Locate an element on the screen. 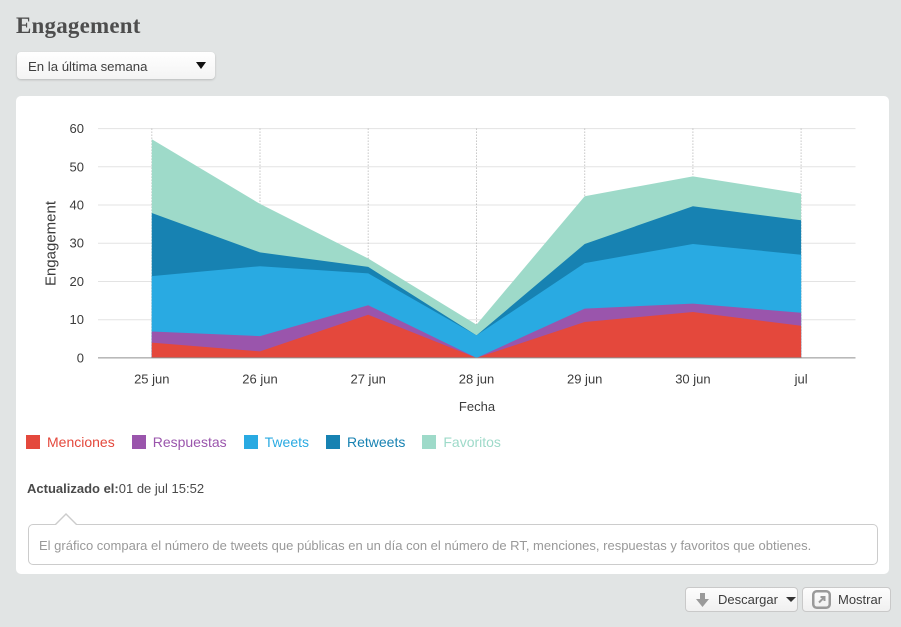  svg-text: 30 is located at coordinates (77, 243).